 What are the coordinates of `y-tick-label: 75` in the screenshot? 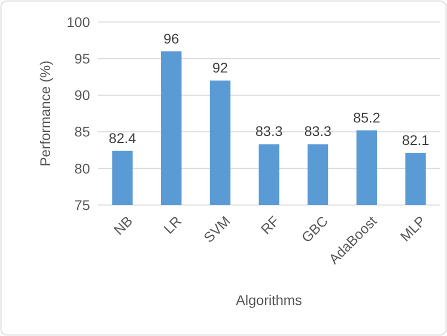 It's located at (82, 204).